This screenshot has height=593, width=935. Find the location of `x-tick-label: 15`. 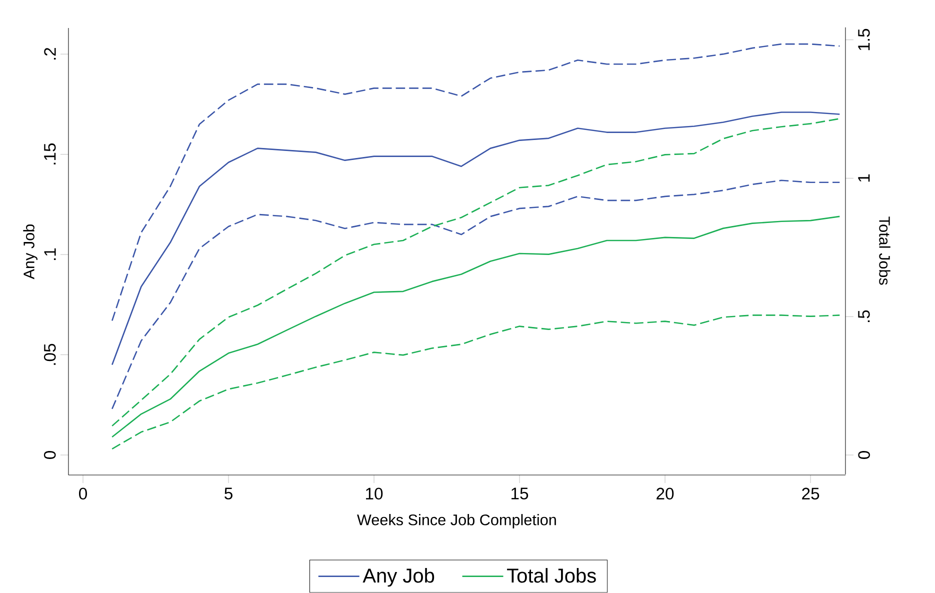

x-tick-label: 15 is located at coordinates (520, 494).